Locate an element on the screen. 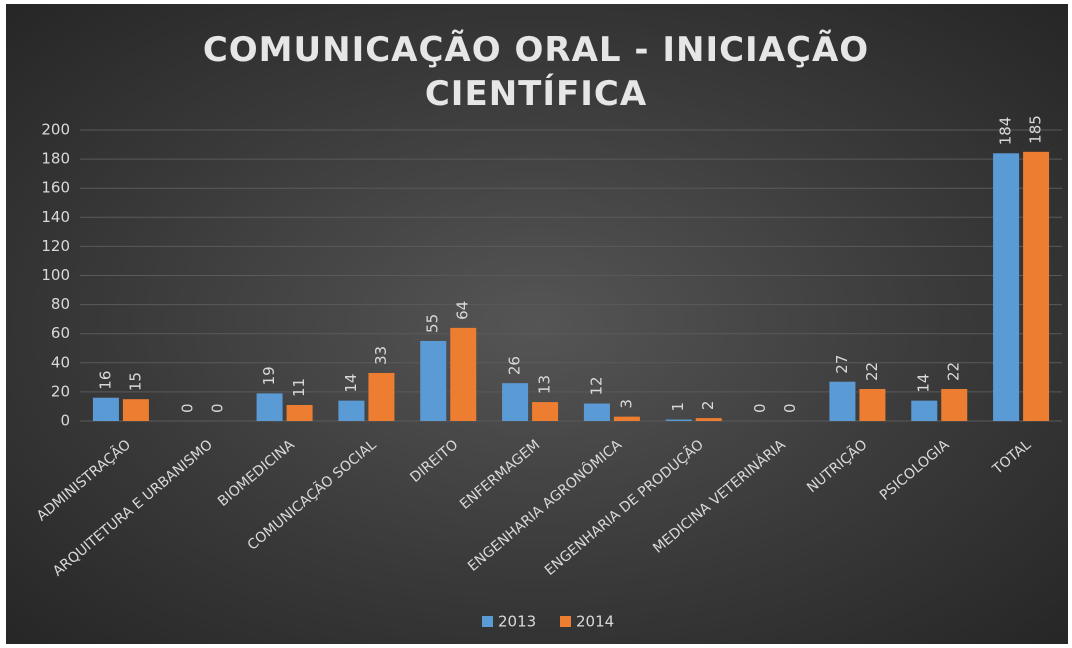 The height and width of the screenshot is (648, 1072). data-label: 11 is located at coordinates (299, 387).